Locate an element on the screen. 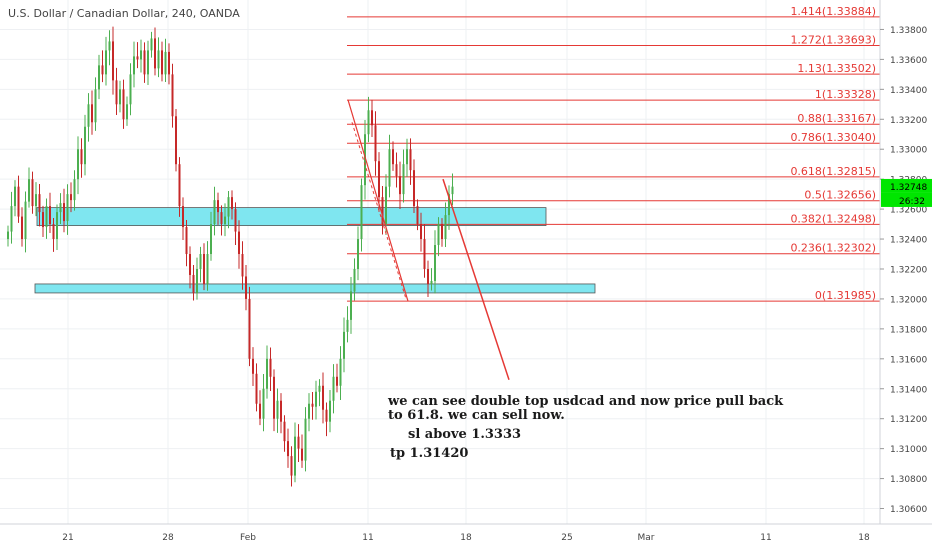  bar-timer-badge is located at coordinates (906, 199).